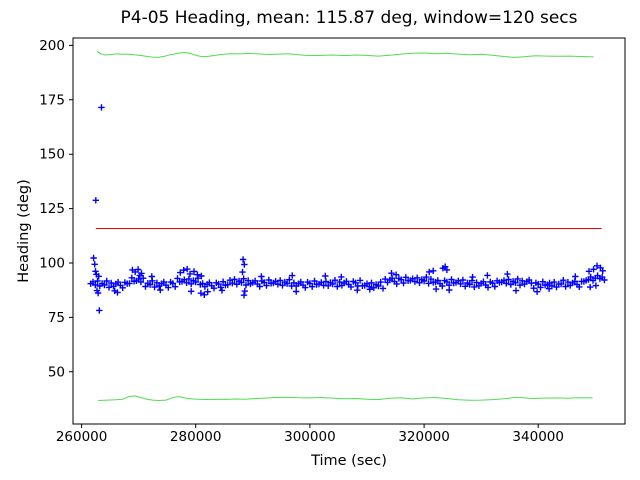 The image size is (640, 480). Describe the element at coordinates (538, 437) in the screenshot. I see `x-tick-label: 340000` at that location.